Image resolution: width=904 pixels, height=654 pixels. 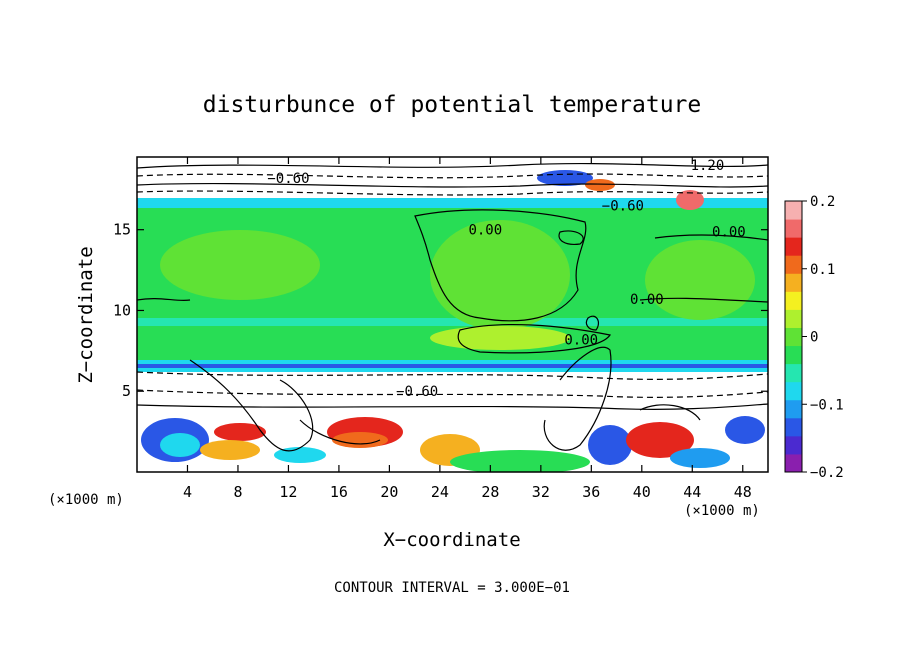 I want to click on band-blue-lower, so click(x=452, y=366).